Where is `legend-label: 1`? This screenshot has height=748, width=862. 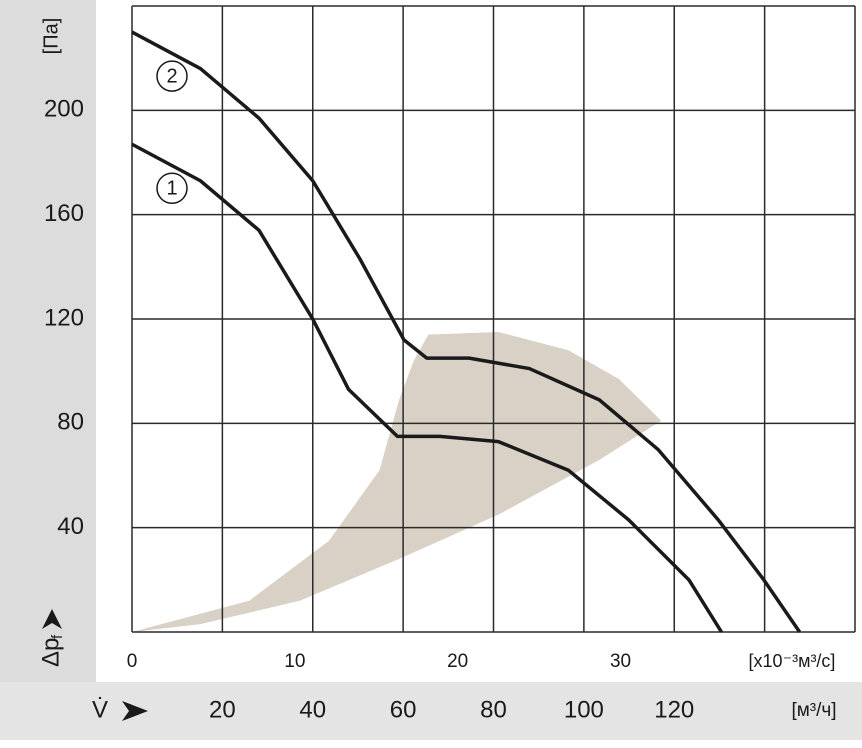
legend-label: 1 is located at coordinates (171, 189).